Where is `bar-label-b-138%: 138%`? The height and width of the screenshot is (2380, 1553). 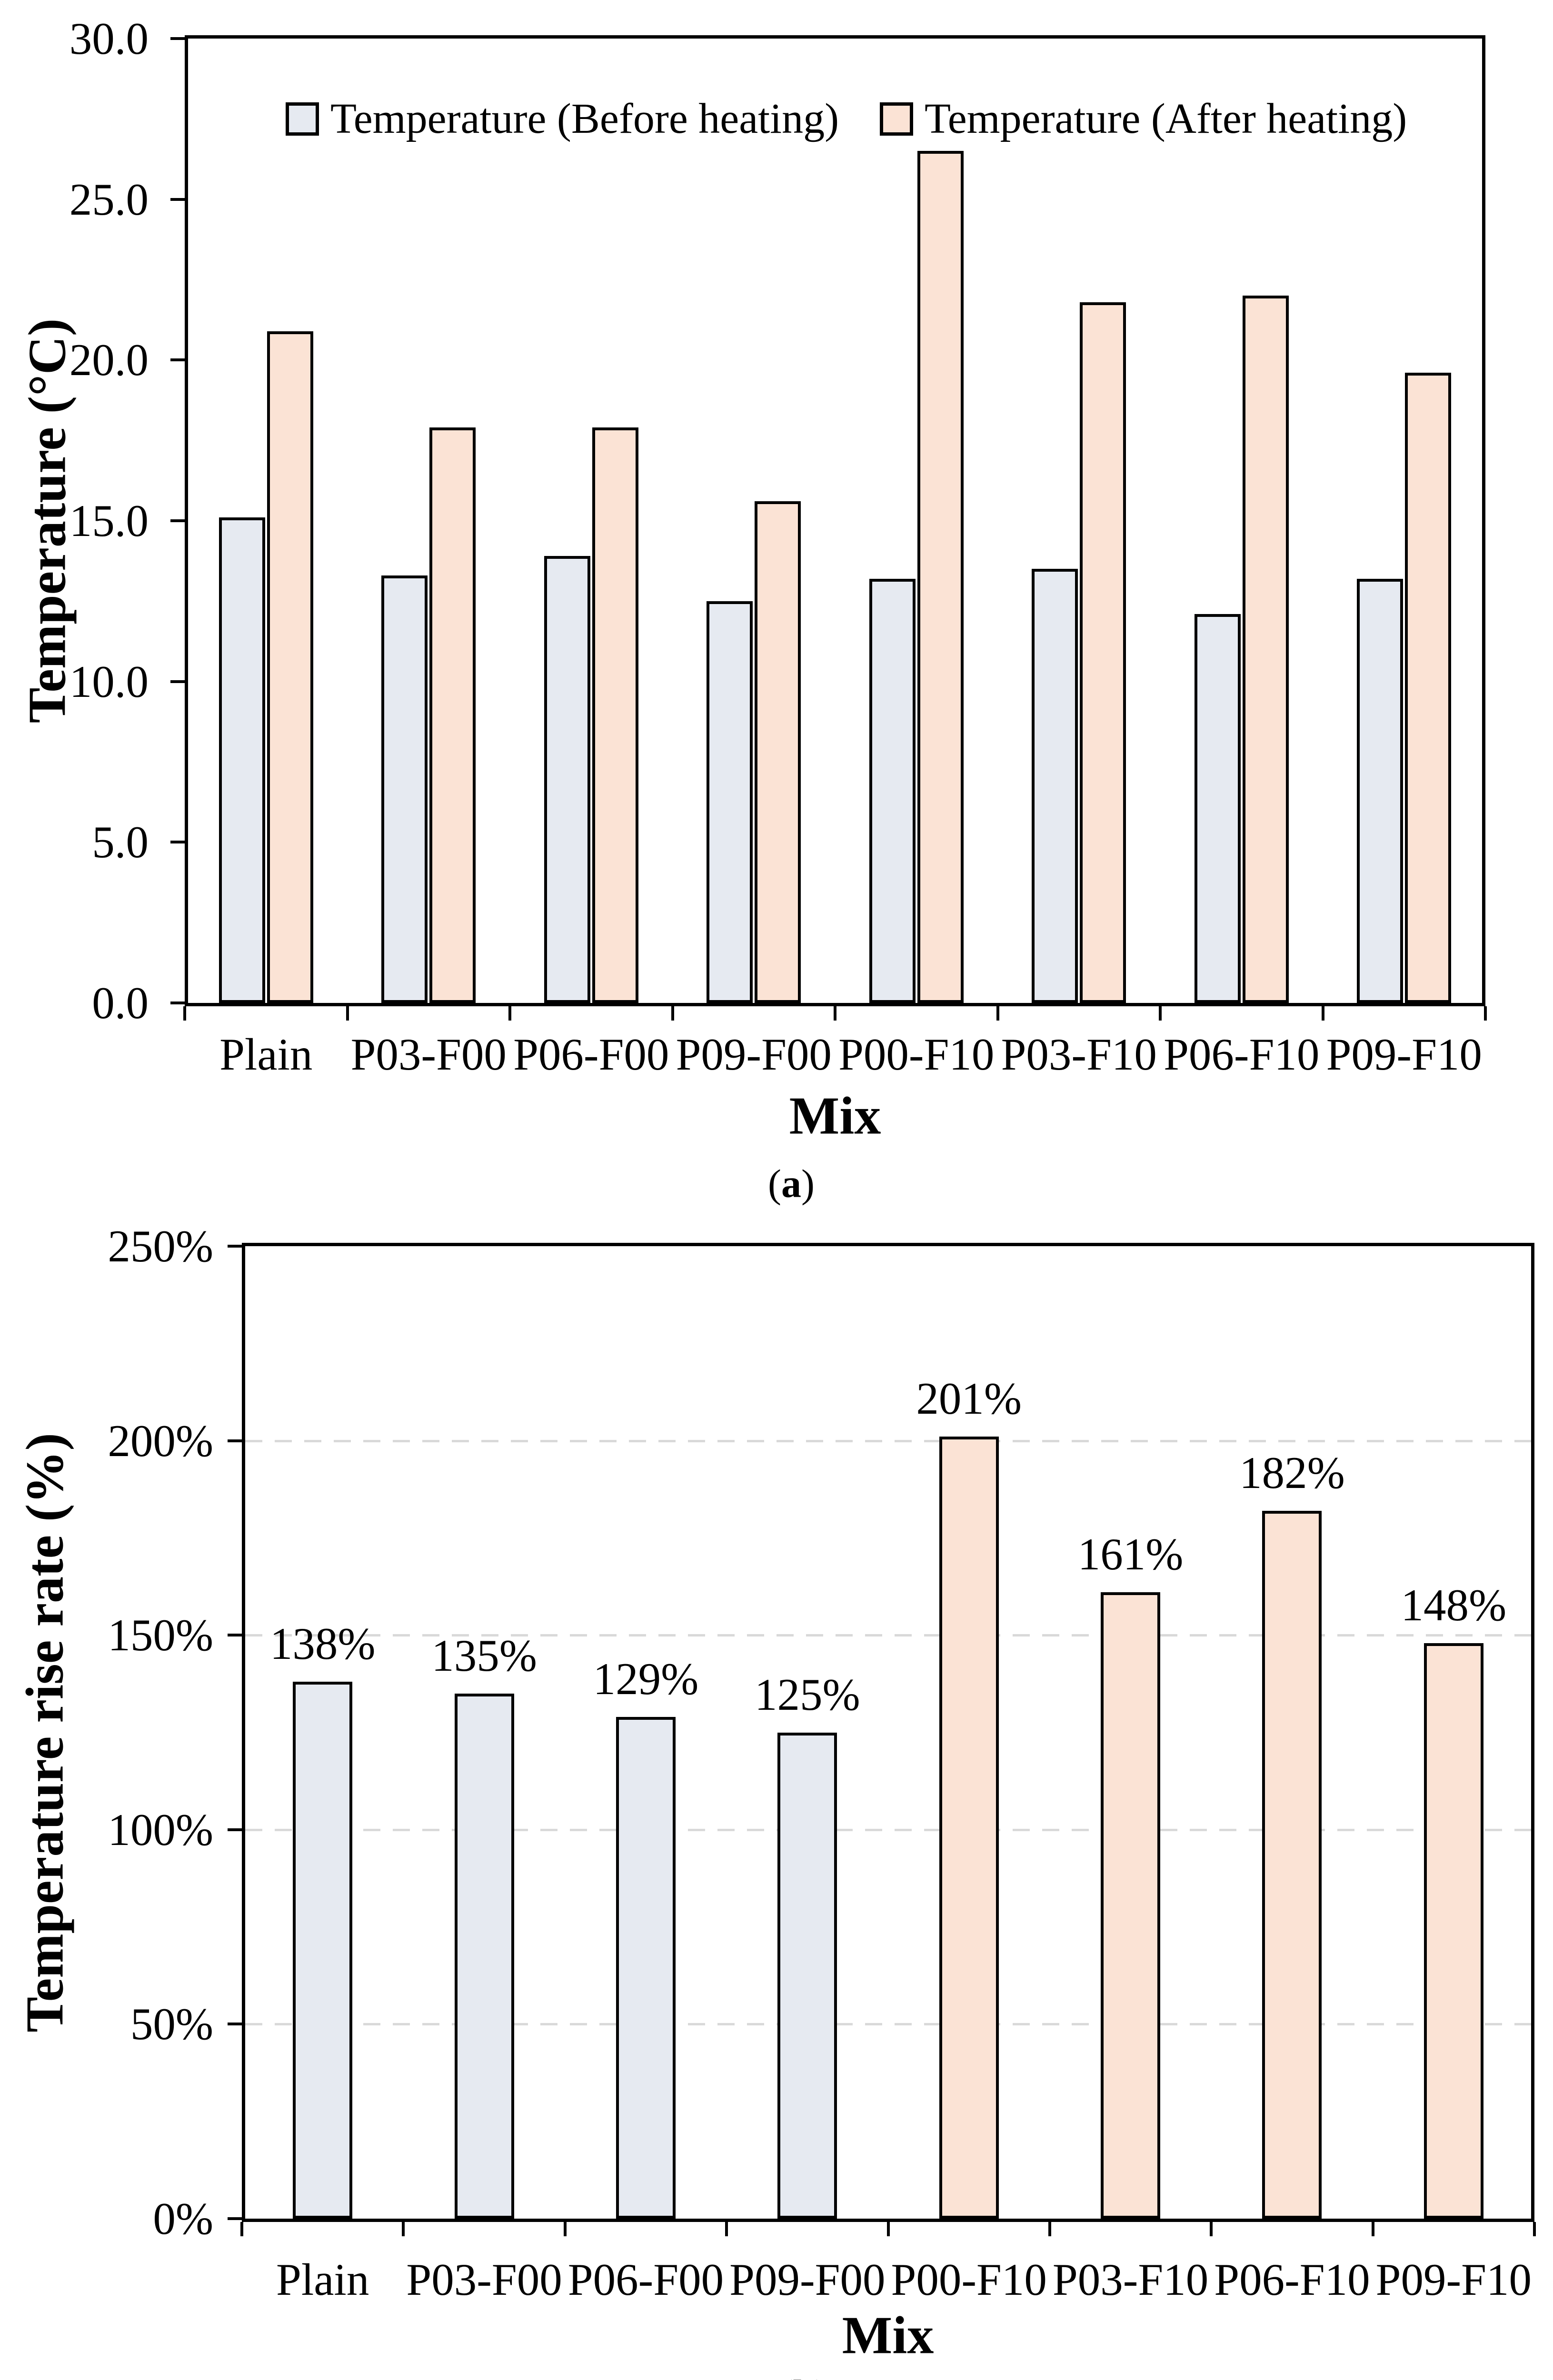
bar-label-b-138%: 138% is located at coordinates (322, 1643).